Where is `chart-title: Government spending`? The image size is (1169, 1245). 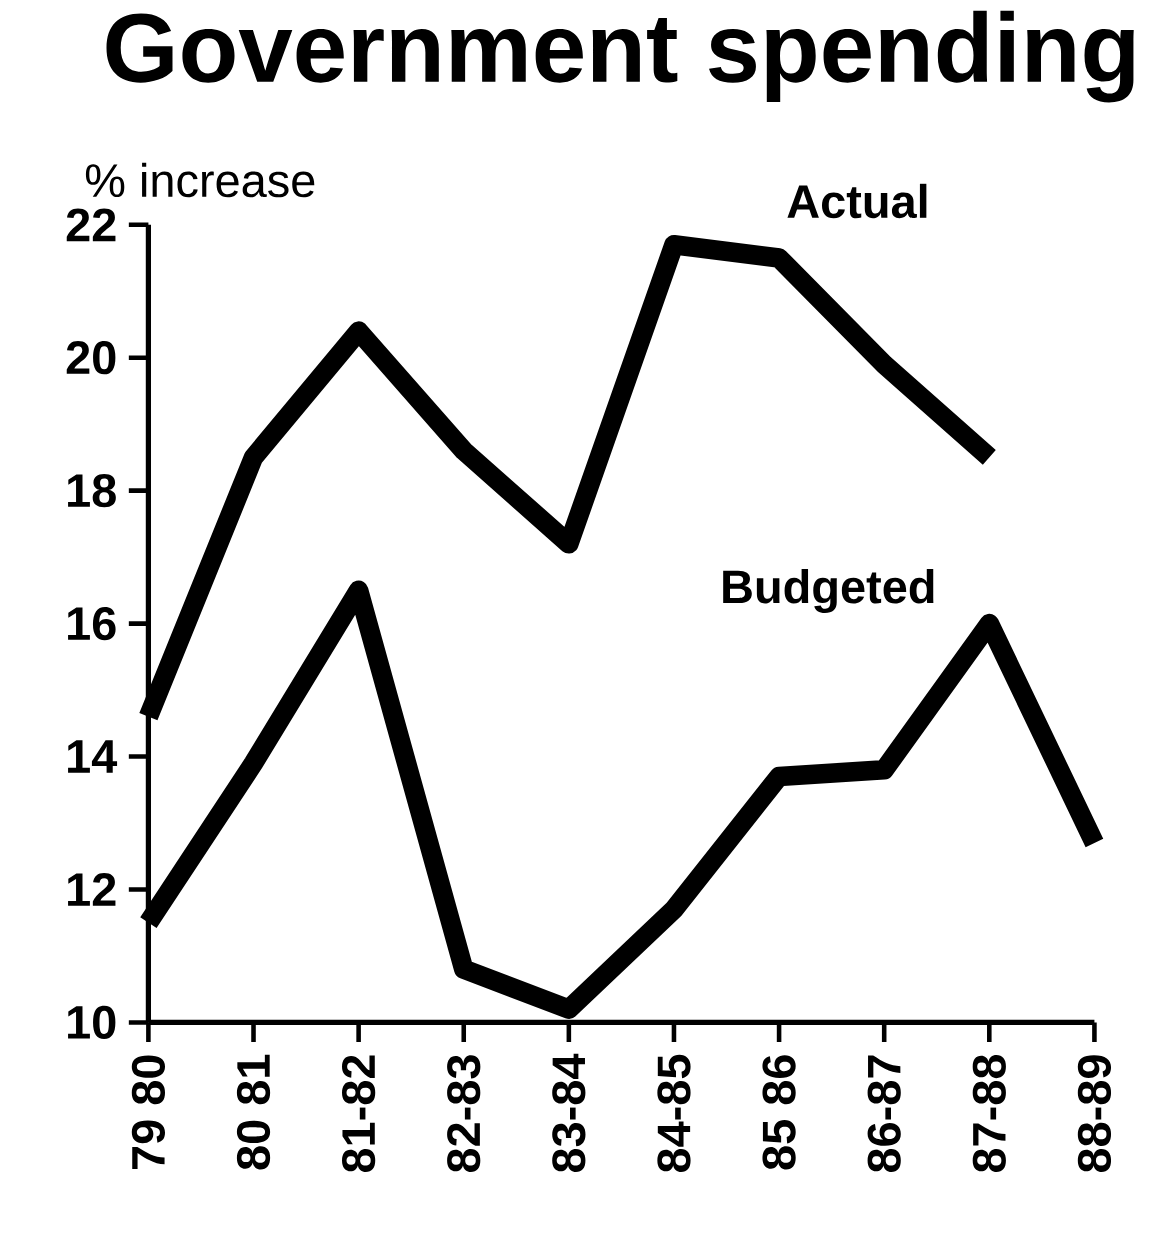
chart-title: Government spending is located at coordinates (620, 56).